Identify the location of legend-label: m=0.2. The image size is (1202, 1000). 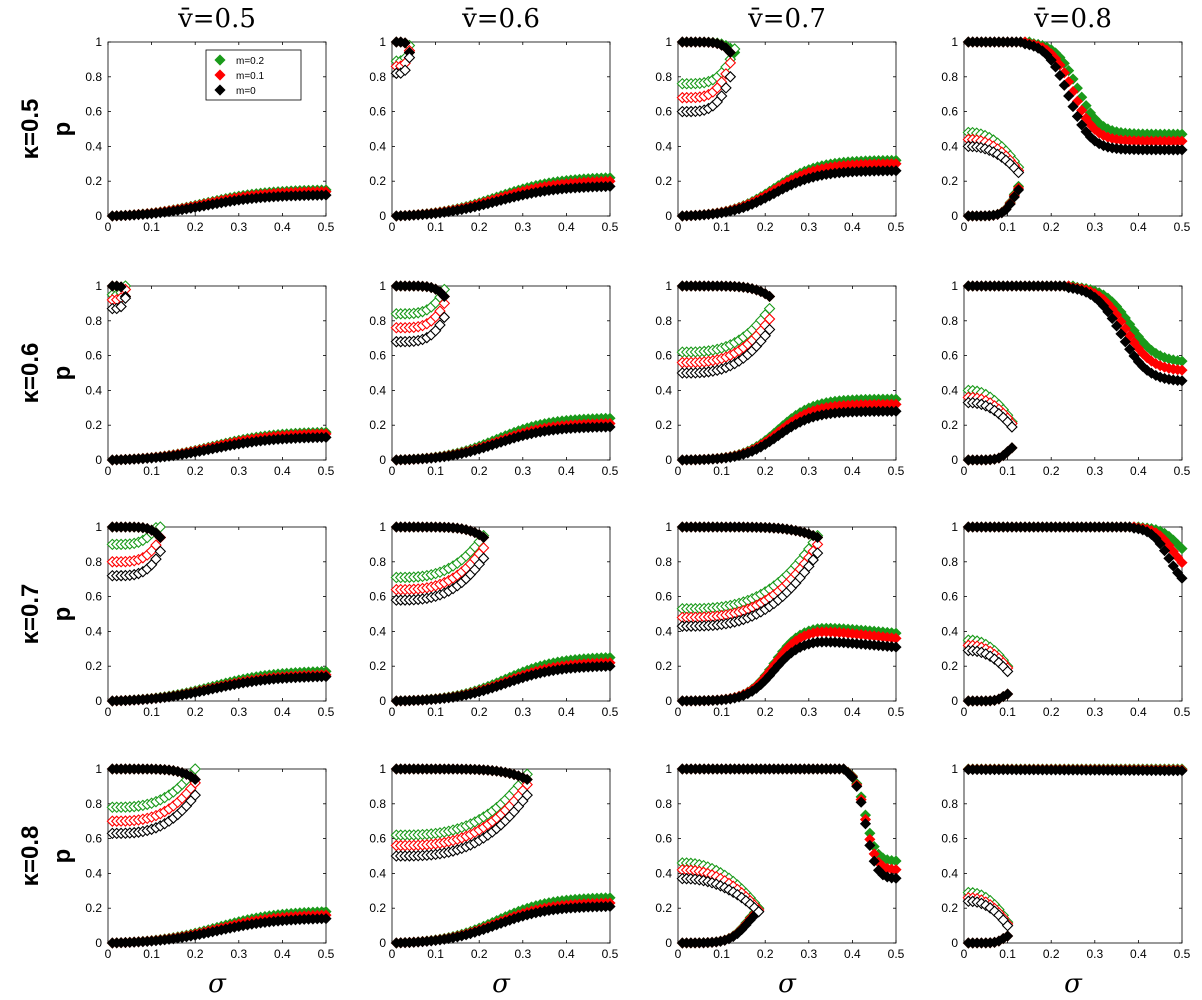
(250, 61).